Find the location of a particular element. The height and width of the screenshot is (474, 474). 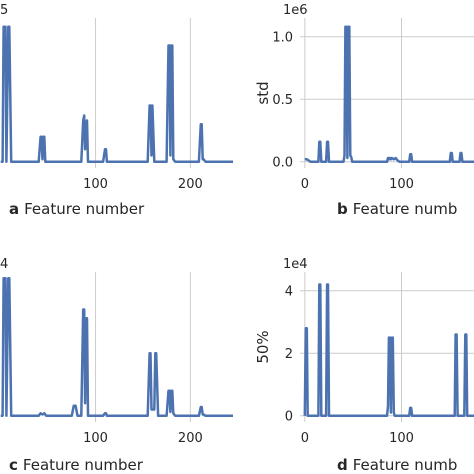

panel-caption: b Feature numb is located at coordinates (397, 209).